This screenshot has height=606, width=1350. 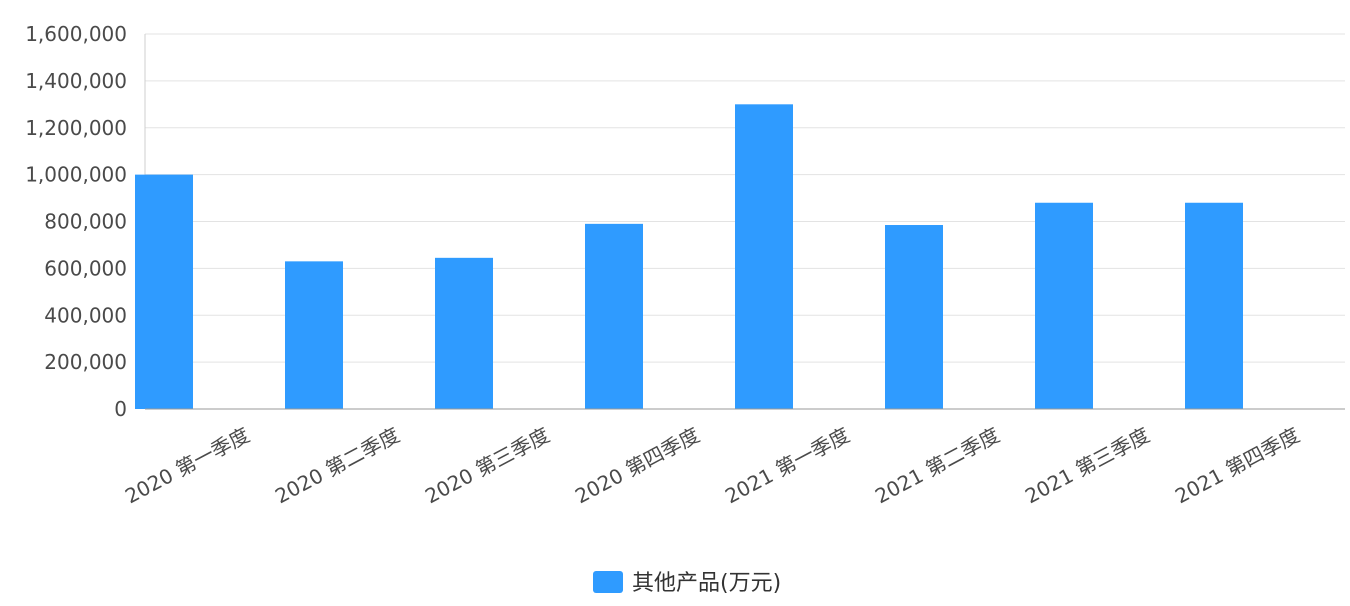 I want to click on y-tick-label: 400,000, so click(x=85, y=315).